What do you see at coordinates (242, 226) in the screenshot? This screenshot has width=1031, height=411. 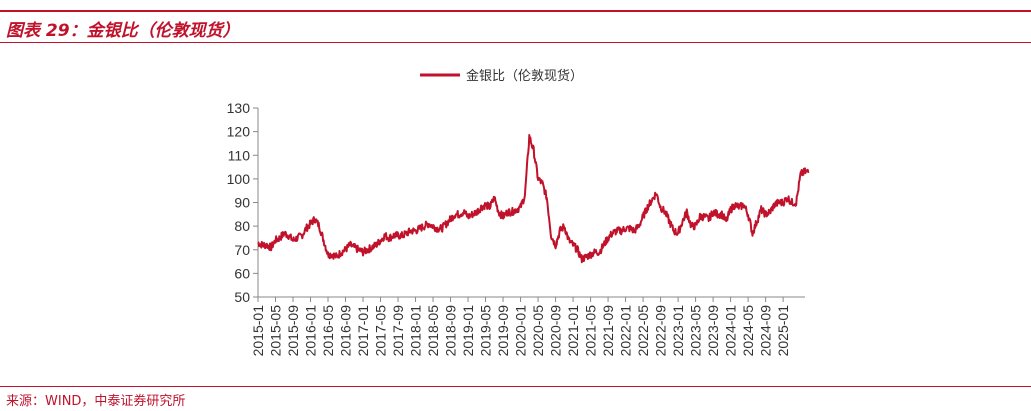 I see `y-tick-label: 80` at bounding box center [242, 226].